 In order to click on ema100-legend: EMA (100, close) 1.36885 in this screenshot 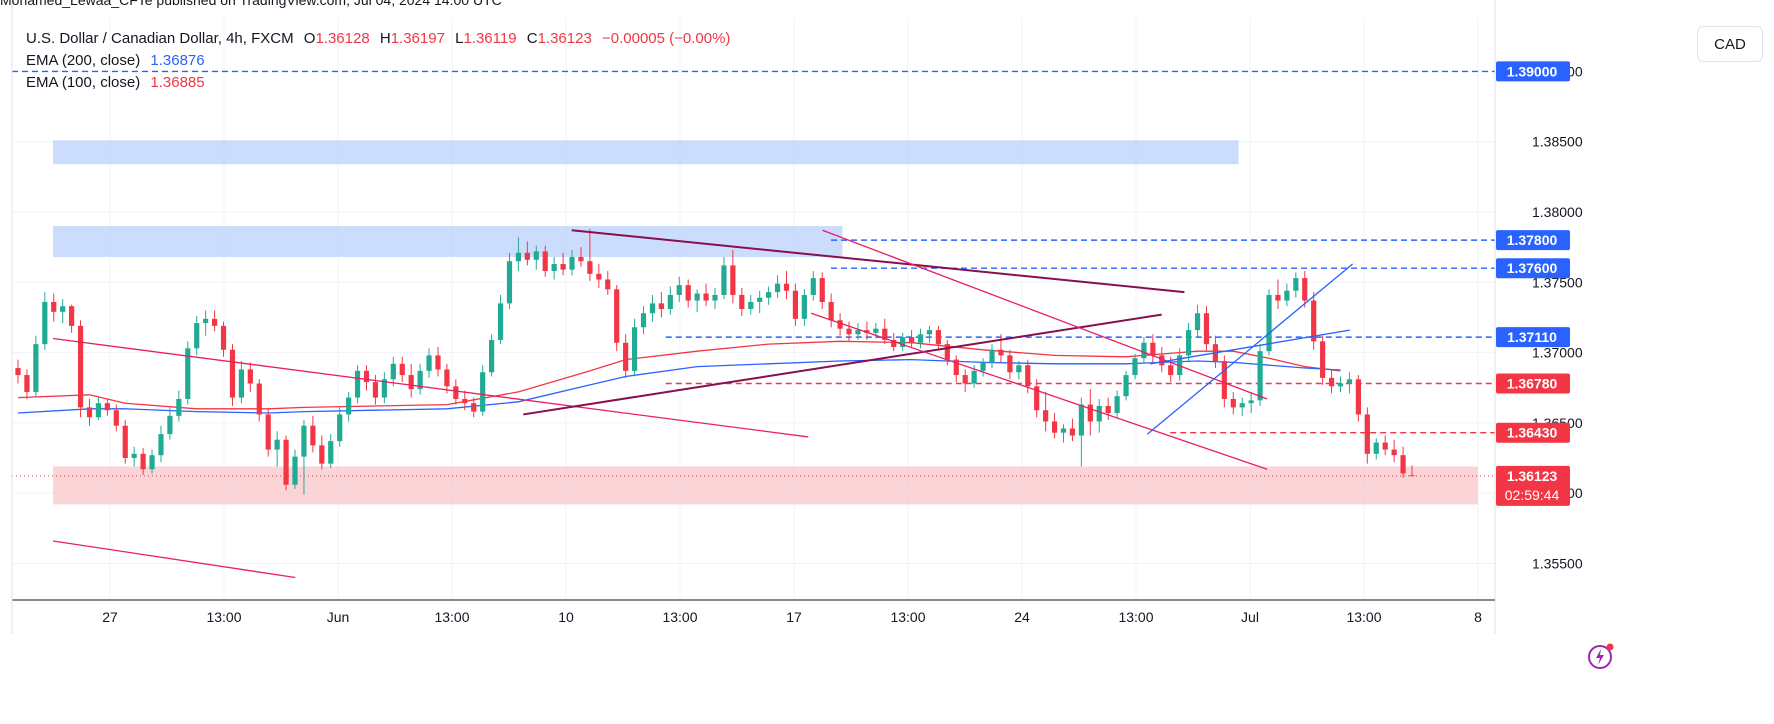, I will do `click(115, 82)`.